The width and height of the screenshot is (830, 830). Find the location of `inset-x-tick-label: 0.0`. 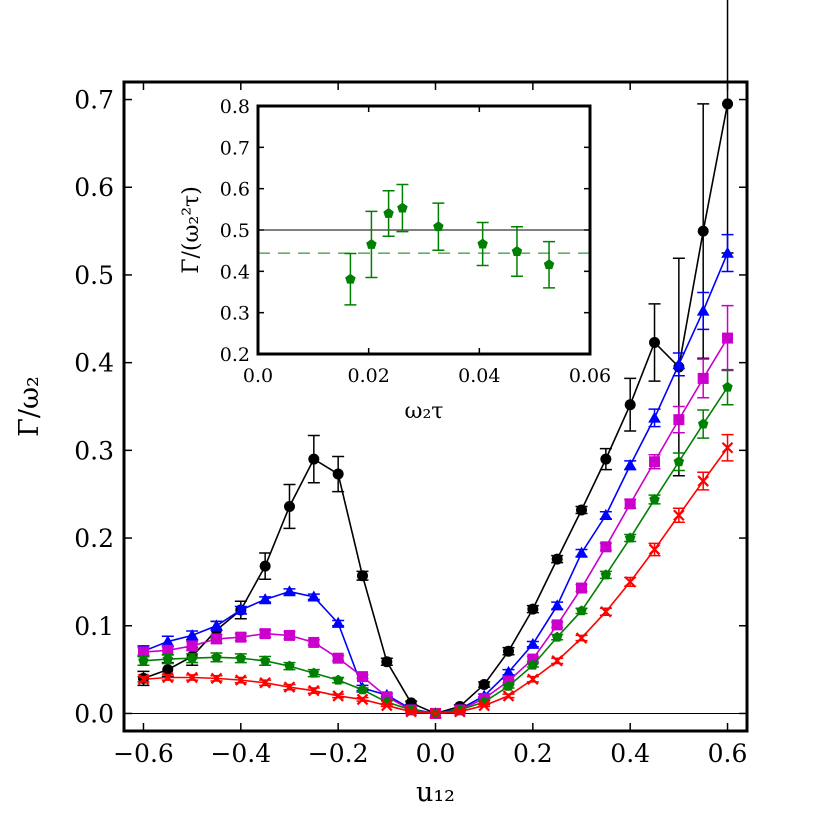

inset-x-tick-label: 0.0 is located at coordinates (258, 376).